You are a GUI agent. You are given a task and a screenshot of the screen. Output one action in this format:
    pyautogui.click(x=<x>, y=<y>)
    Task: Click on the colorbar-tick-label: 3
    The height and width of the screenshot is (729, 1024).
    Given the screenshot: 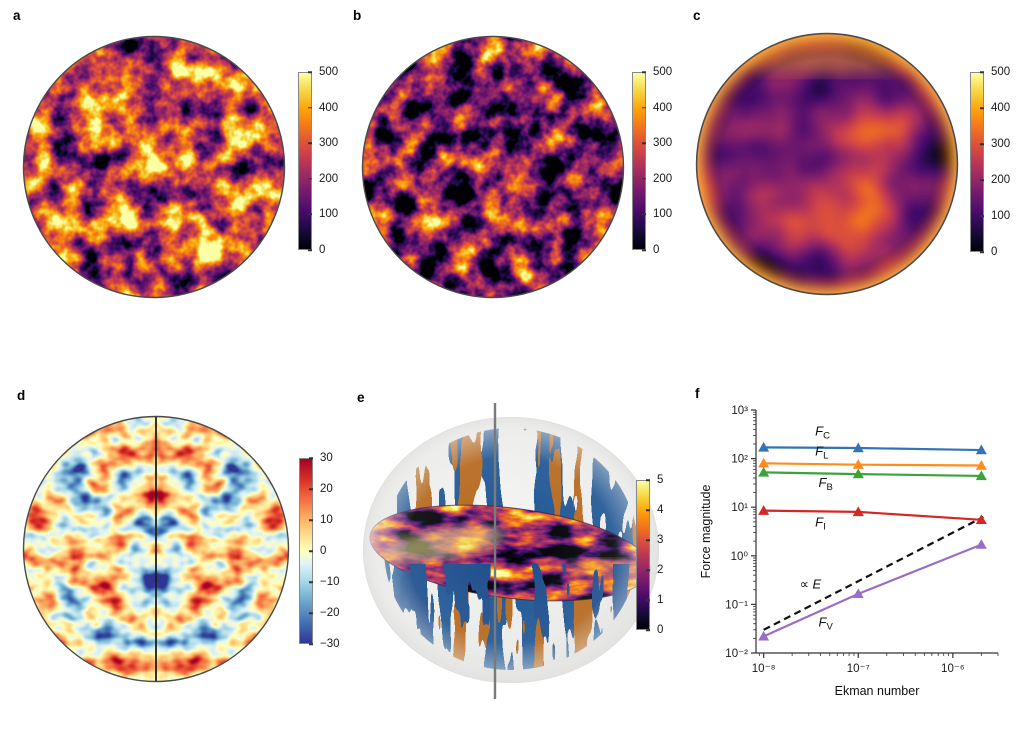 What is the action you would take?
    pyautogui.click(x=660, y=540)
    